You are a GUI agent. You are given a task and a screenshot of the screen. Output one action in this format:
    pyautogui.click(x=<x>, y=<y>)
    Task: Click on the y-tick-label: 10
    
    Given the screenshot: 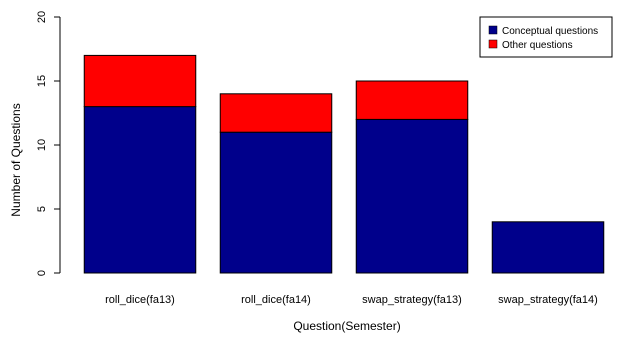 What is the action you would take?
    pyautogui.click(x=42, y=145)
    